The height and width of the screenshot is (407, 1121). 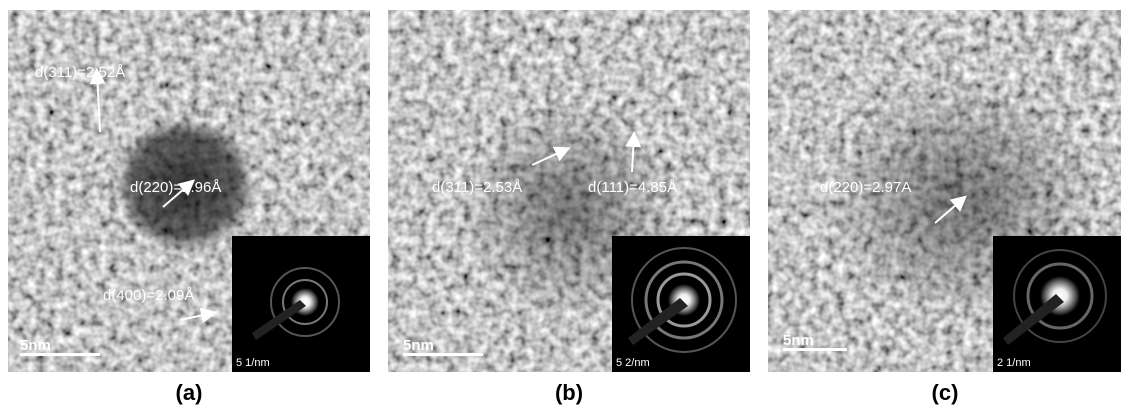 I want to click on annotation: d(220)=2.96Å, so click(x=175, y=187).